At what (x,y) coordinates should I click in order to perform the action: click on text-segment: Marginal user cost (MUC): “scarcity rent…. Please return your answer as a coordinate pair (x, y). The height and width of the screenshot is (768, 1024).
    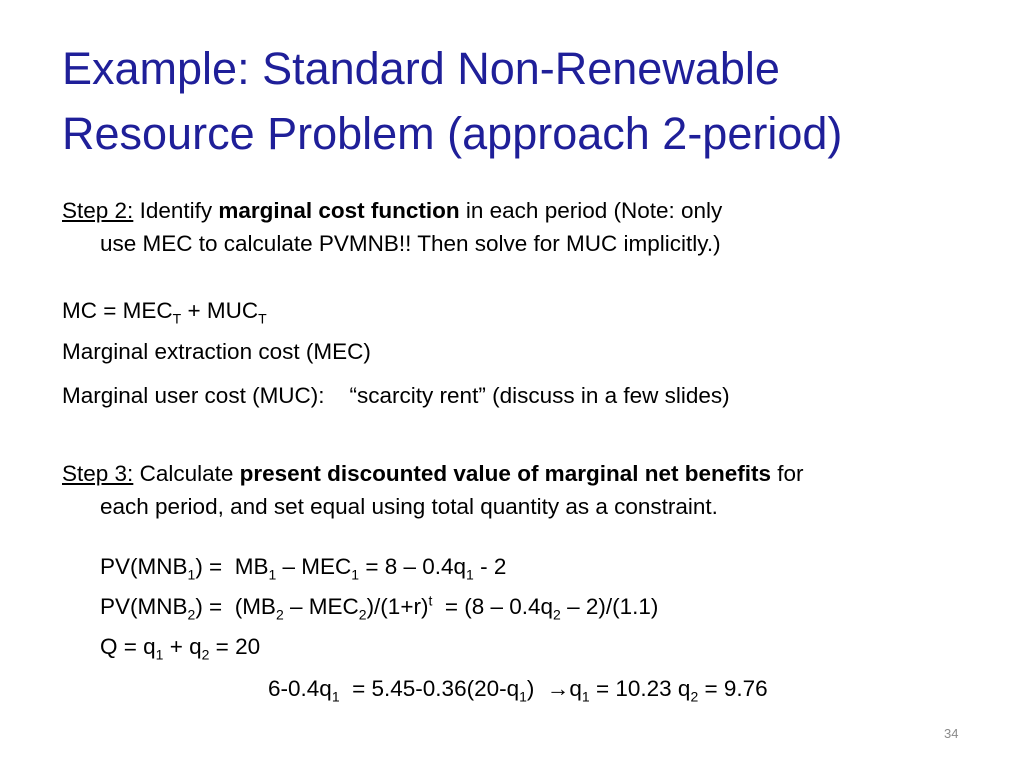
    Looking at the image, I should click on (396, 395).